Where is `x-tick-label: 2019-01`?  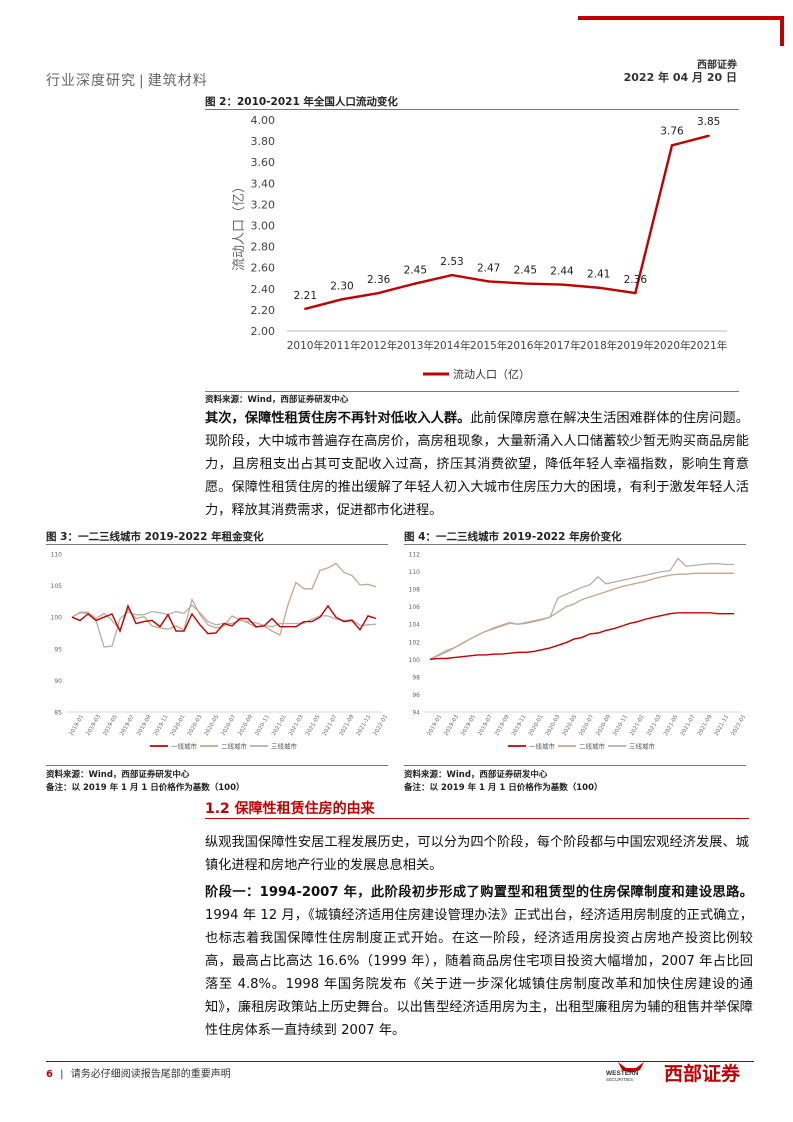 x-tick-label: 2019-01 is located at coordinates (435, 725).